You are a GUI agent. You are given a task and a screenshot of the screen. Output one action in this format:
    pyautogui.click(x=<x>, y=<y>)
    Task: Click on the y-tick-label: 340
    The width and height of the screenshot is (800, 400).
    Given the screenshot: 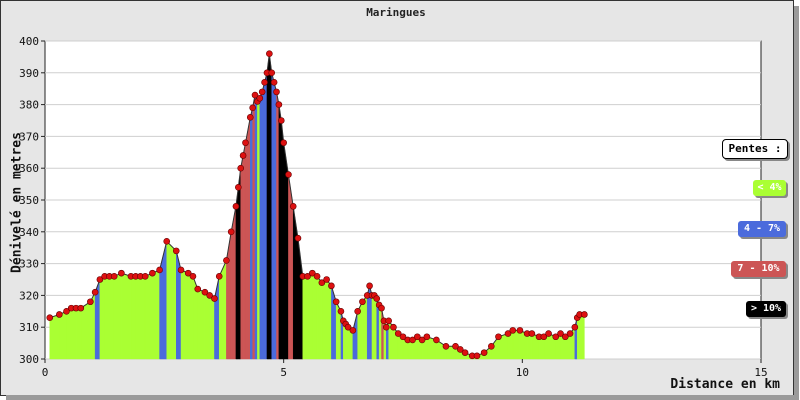 What is the action you would take?
    pyautogui.click(x=29, y=232)
    